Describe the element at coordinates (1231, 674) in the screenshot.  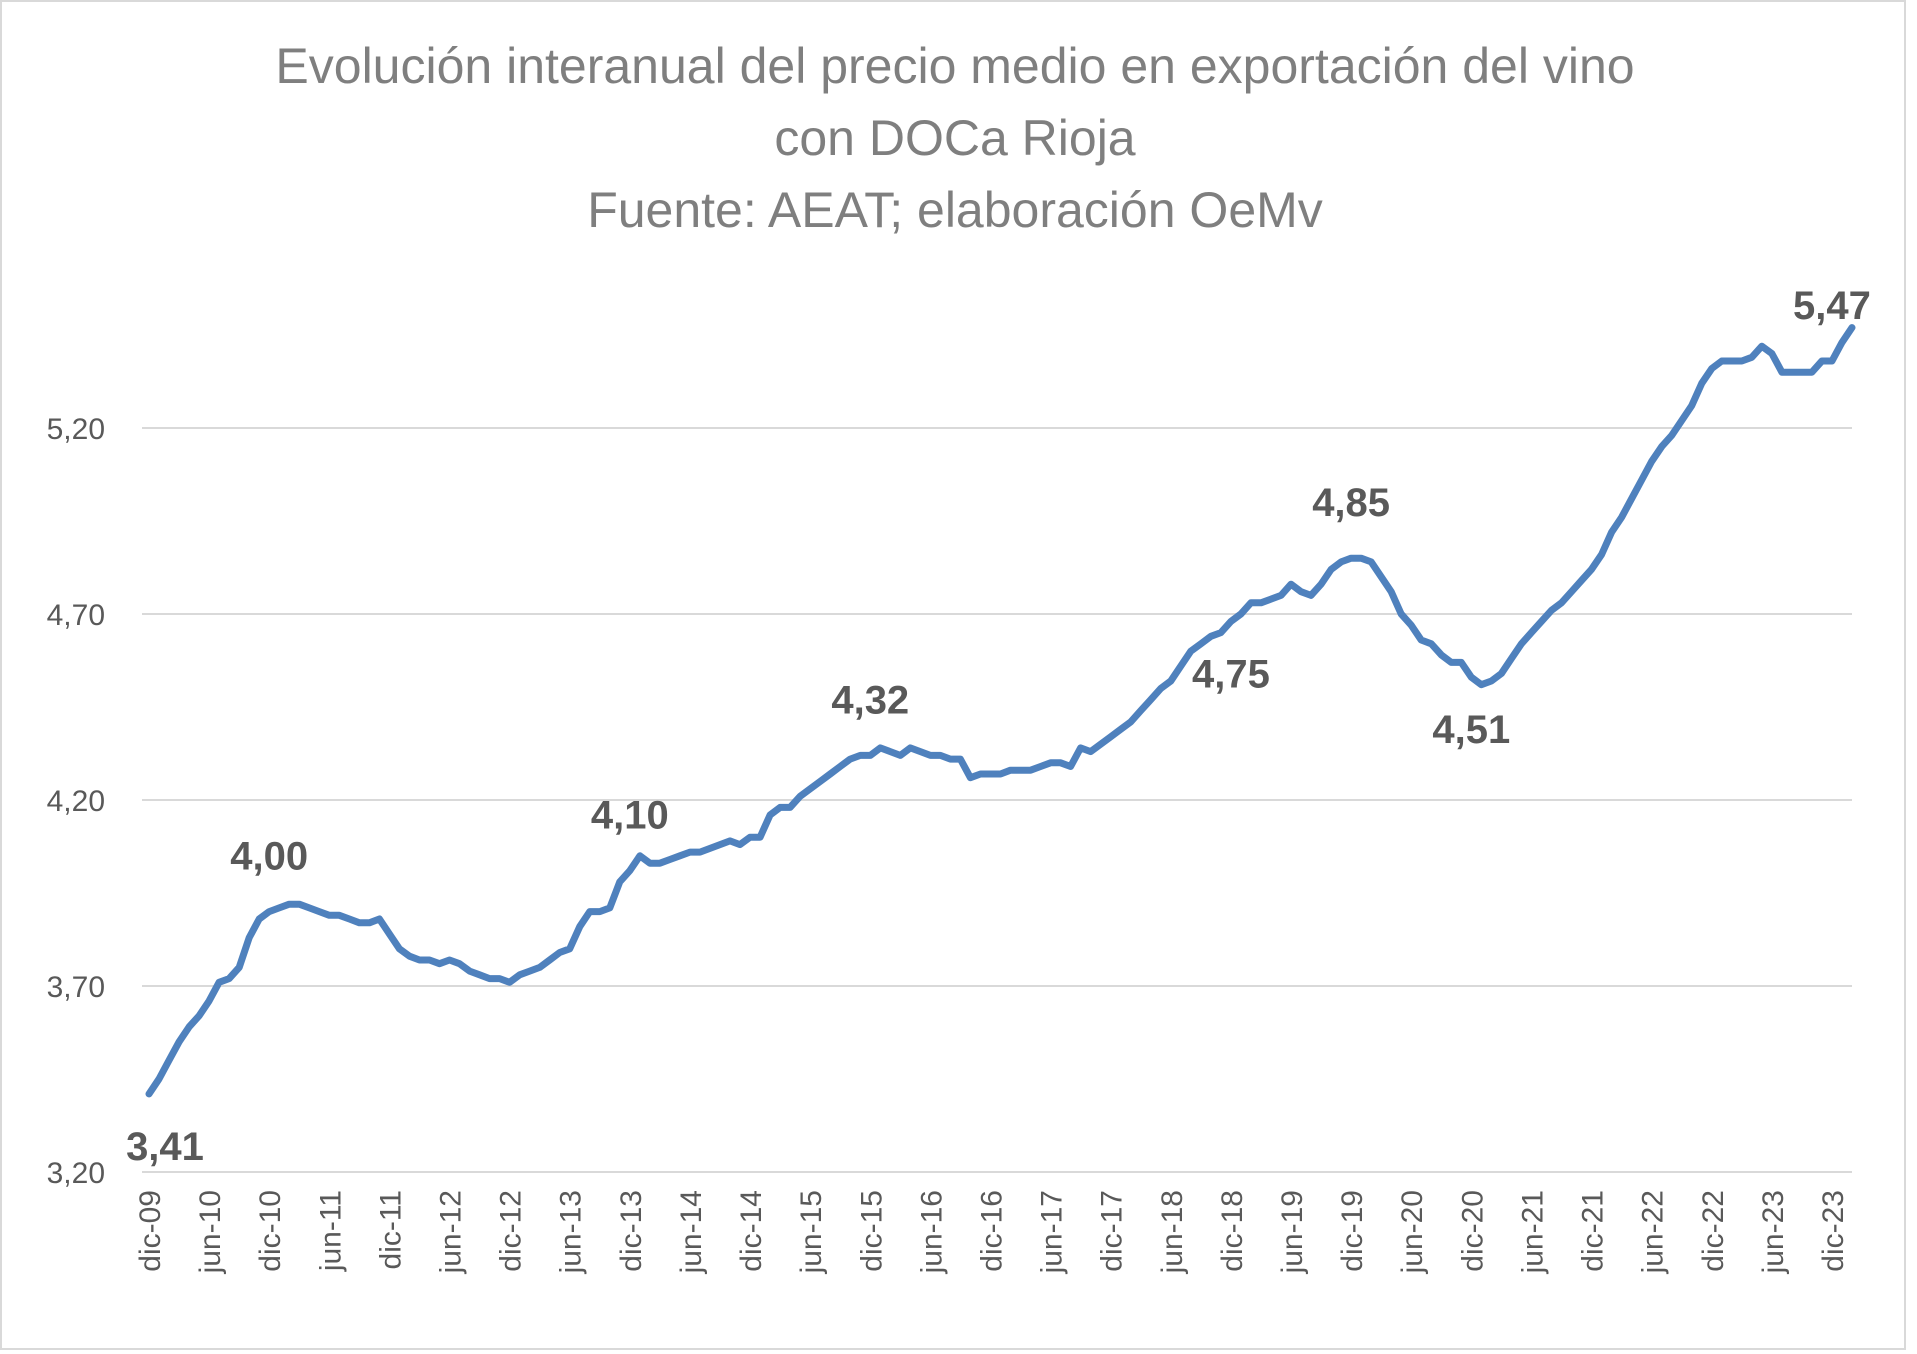
I see `data-label: 4,75` at that location.